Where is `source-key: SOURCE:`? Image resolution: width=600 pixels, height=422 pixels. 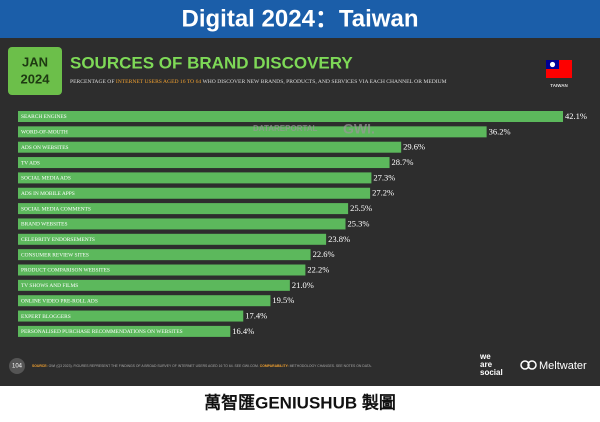
source-key: SOURCE: is located at coordinates (40, 366).